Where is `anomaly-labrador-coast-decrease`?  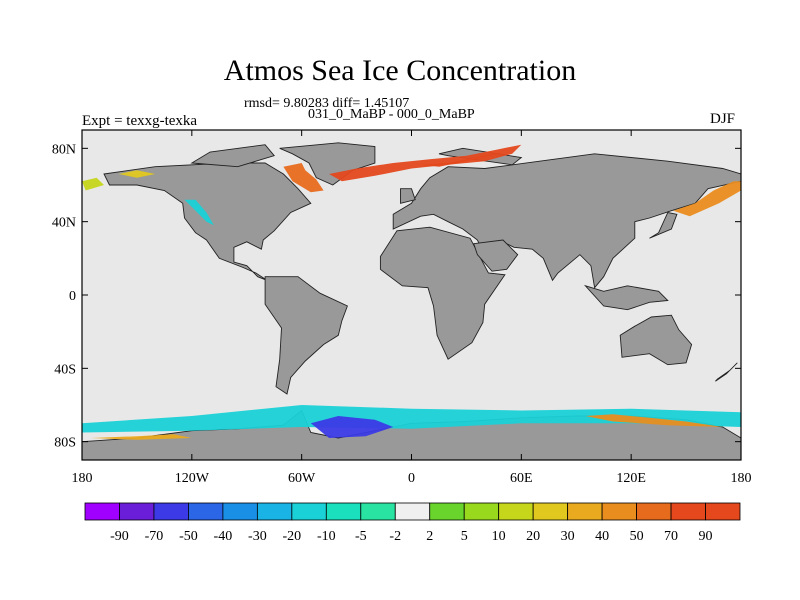 anomaly-labrador-coast-decrease is located at coordinates (199, 212).